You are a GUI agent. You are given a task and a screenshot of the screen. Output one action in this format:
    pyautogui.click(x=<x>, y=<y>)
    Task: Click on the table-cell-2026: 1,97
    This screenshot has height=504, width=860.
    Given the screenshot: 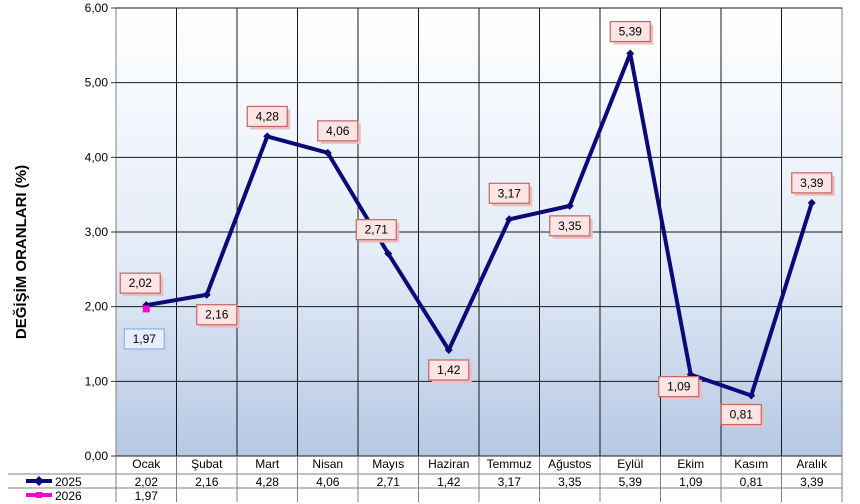 What is the action you would take?
    pyautogui.click(x=147, y=496)
    